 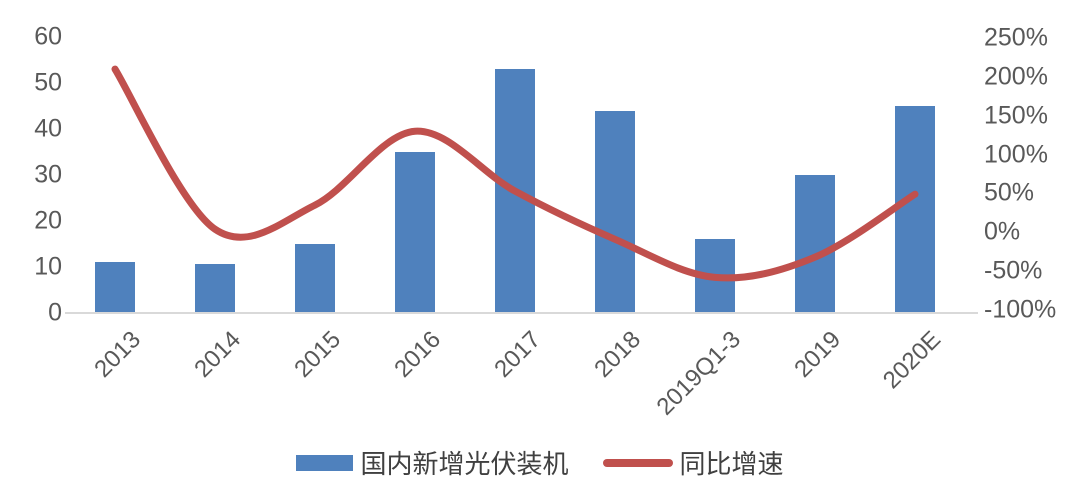 What do you see at coordinates (815, 244) in the screenshot?
I see `bar-2019` at bounding box center [815, 244].